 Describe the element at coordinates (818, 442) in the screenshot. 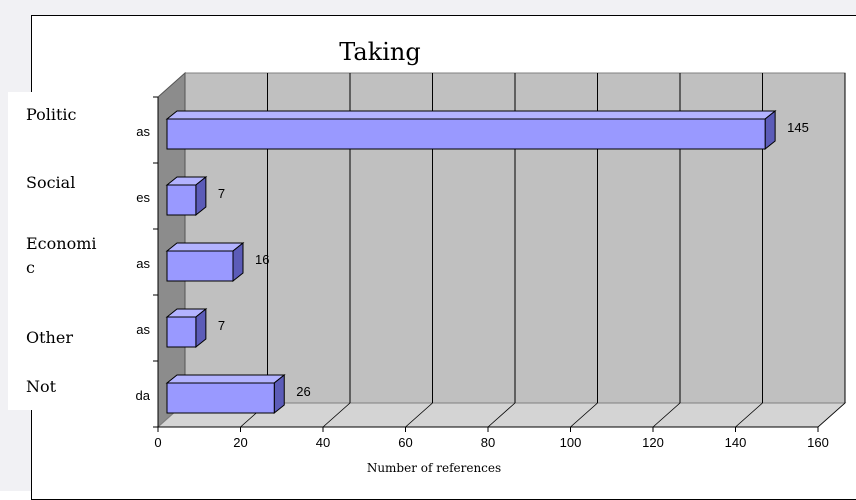

I see `x-tick-label: 160` at that location.